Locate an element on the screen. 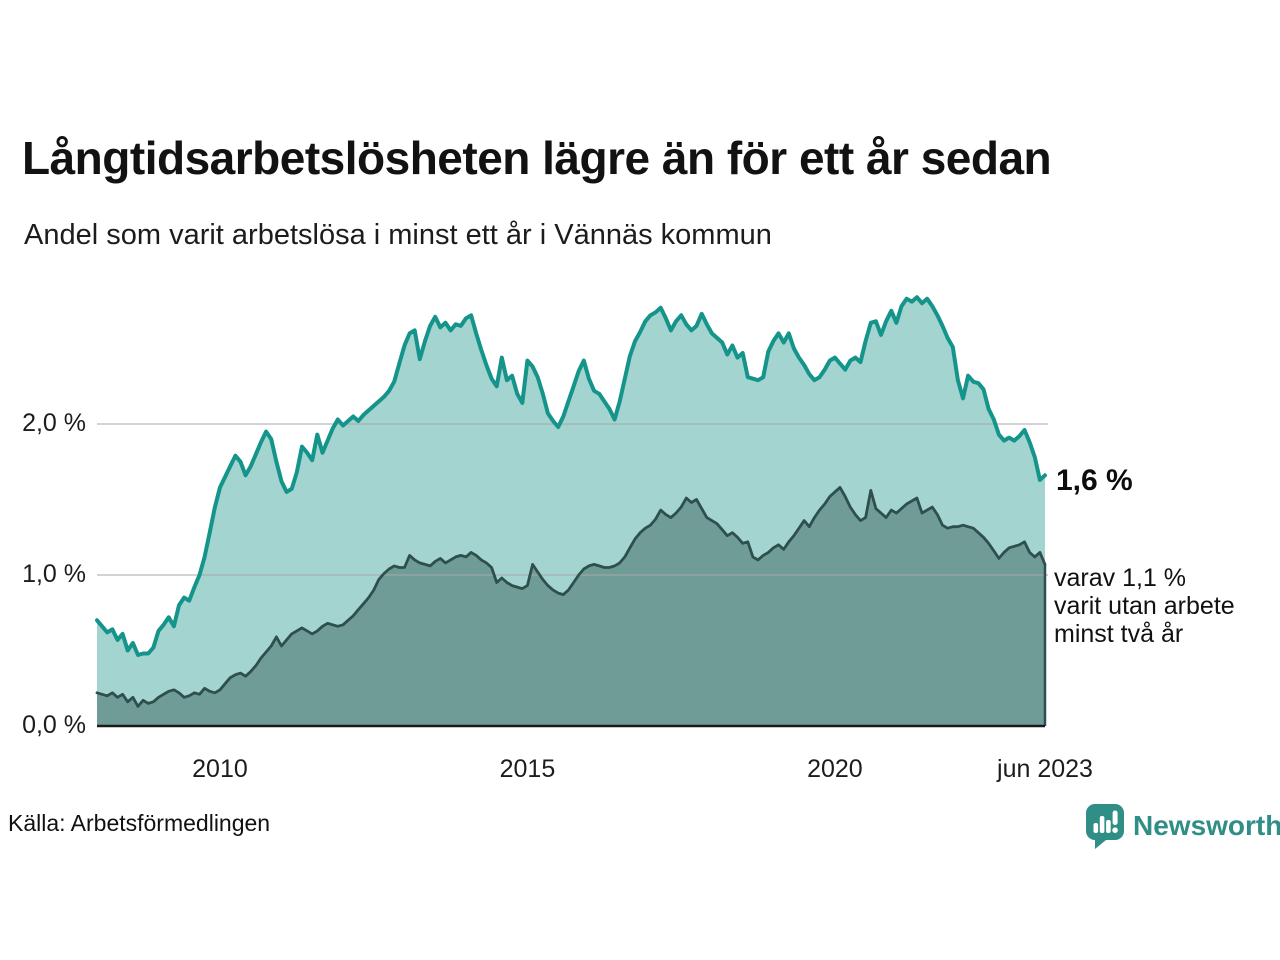 Image resolution: width=1280 pixels, height=960 pixels. speech-bubble-shape is located at coordinates (1105, 826).